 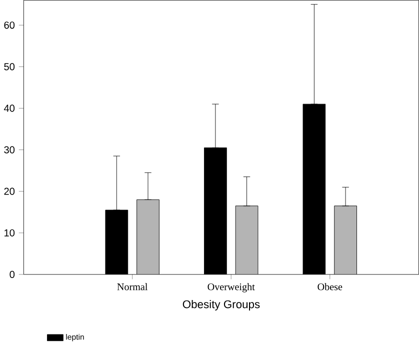 I want to click on y-tick-label: 0, so click(x=12, y=274).